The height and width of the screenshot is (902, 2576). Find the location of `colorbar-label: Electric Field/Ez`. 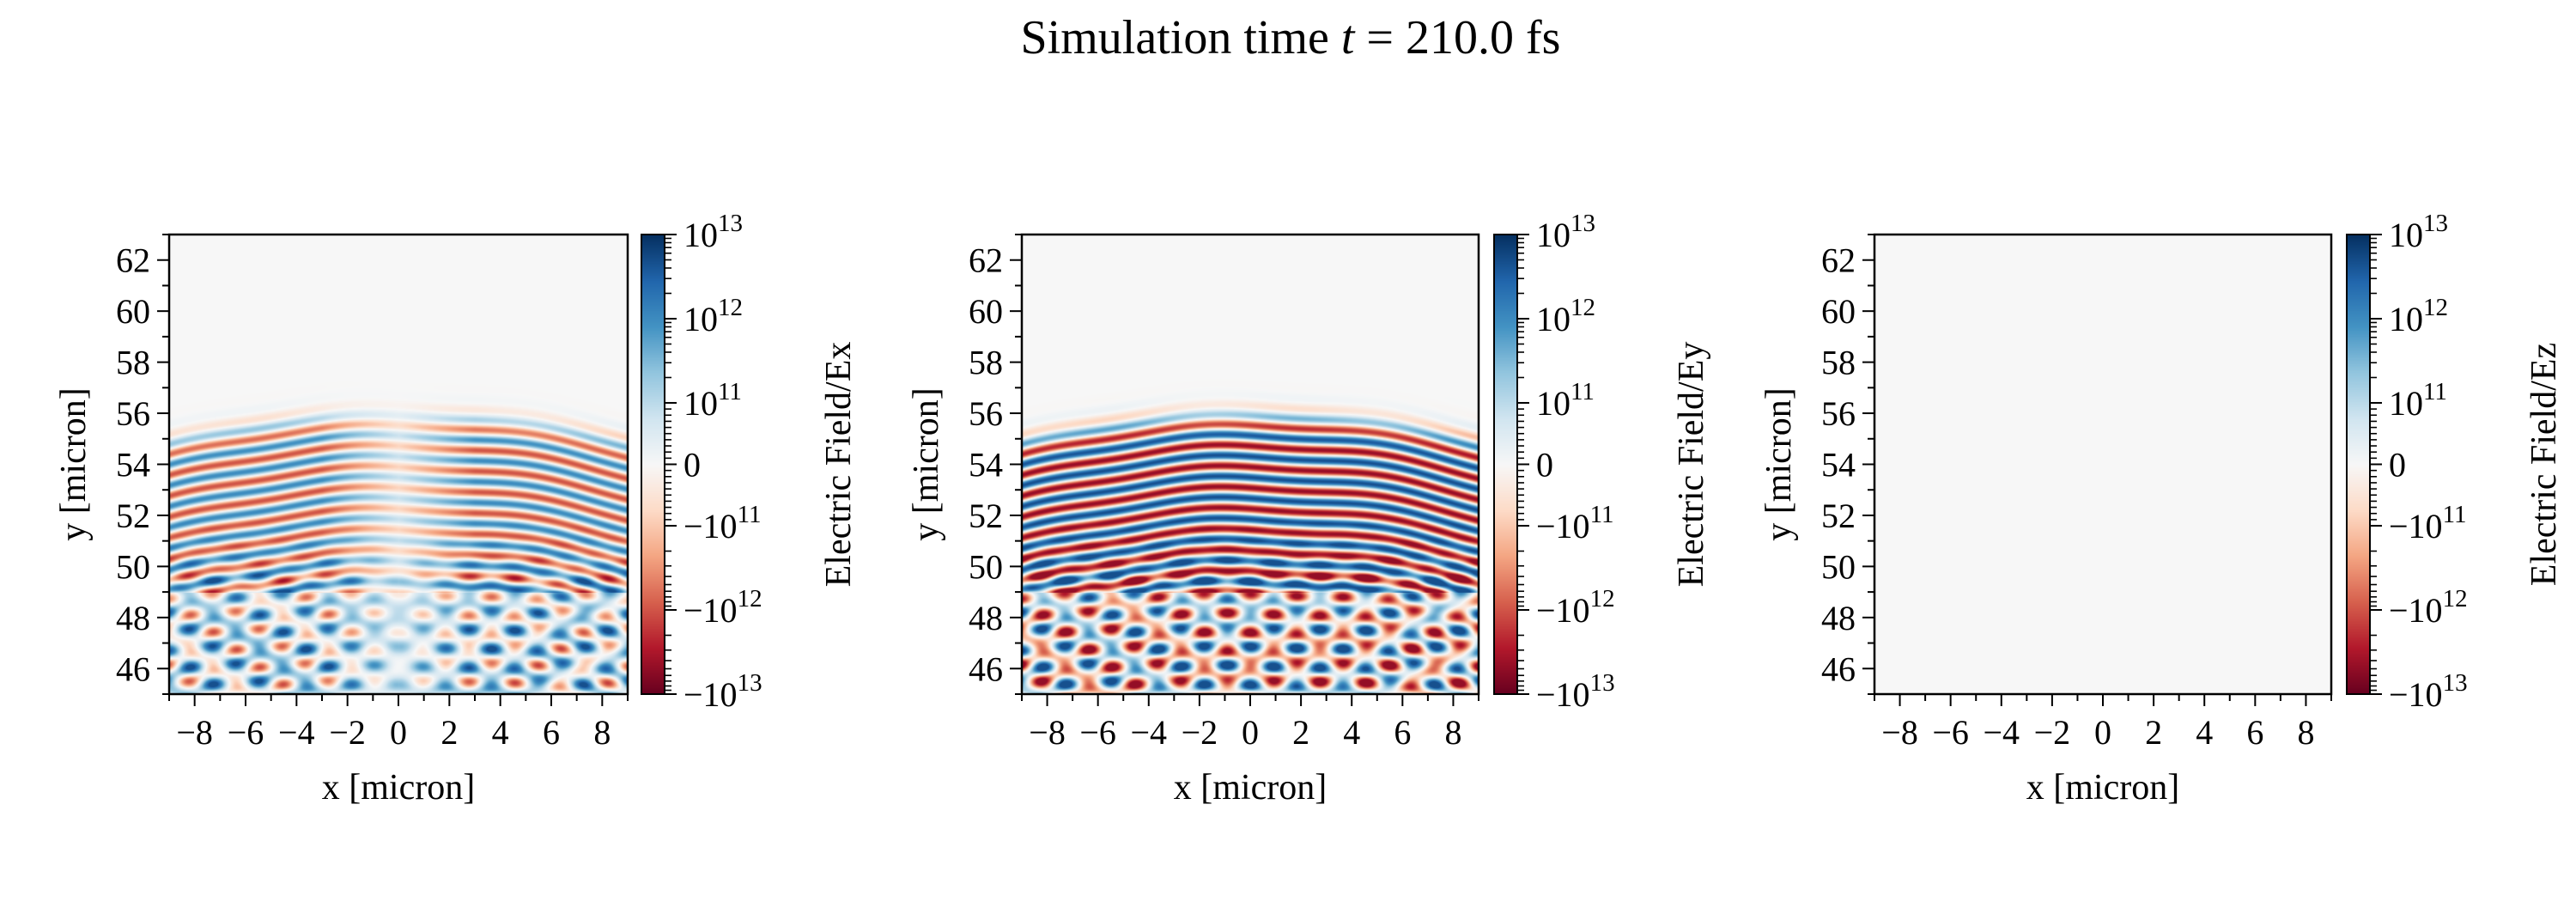

colorbar-label: Electric Field/Ez is located at coordinates (2544, 465).